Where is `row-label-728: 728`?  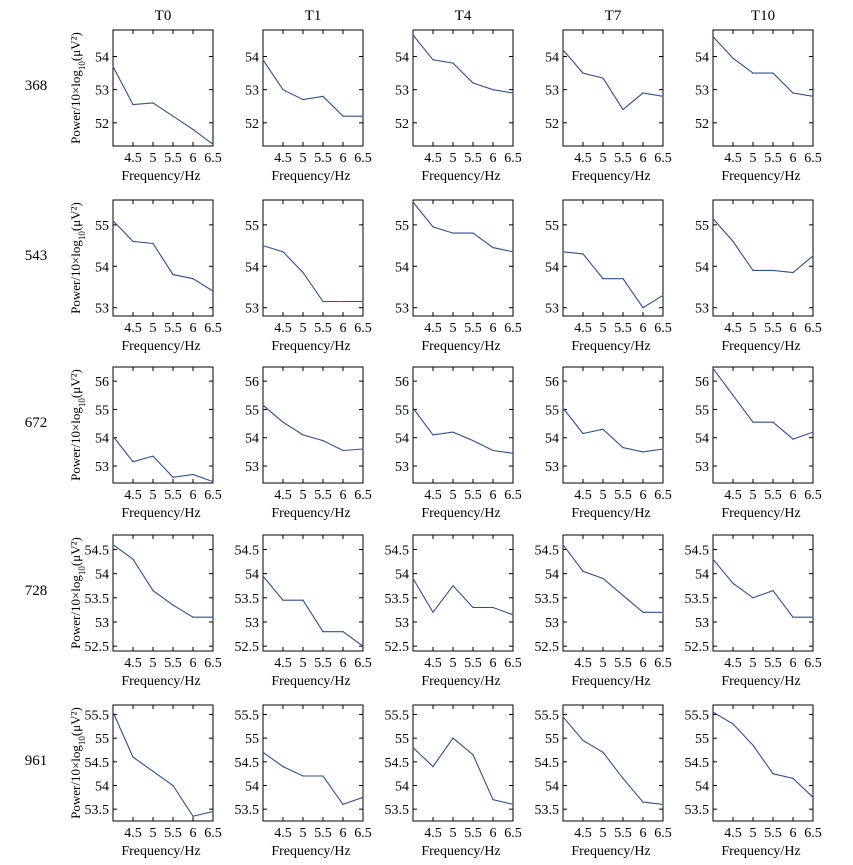 row-label-728: 728 is located at coordinates (36, 591).